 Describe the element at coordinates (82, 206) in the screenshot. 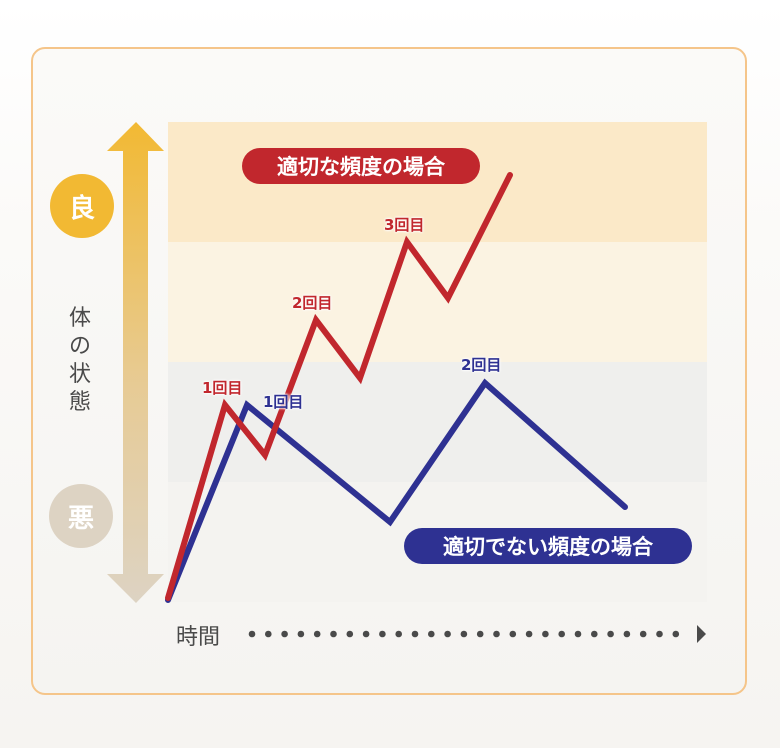

I see `good-badge: 良` at that location.